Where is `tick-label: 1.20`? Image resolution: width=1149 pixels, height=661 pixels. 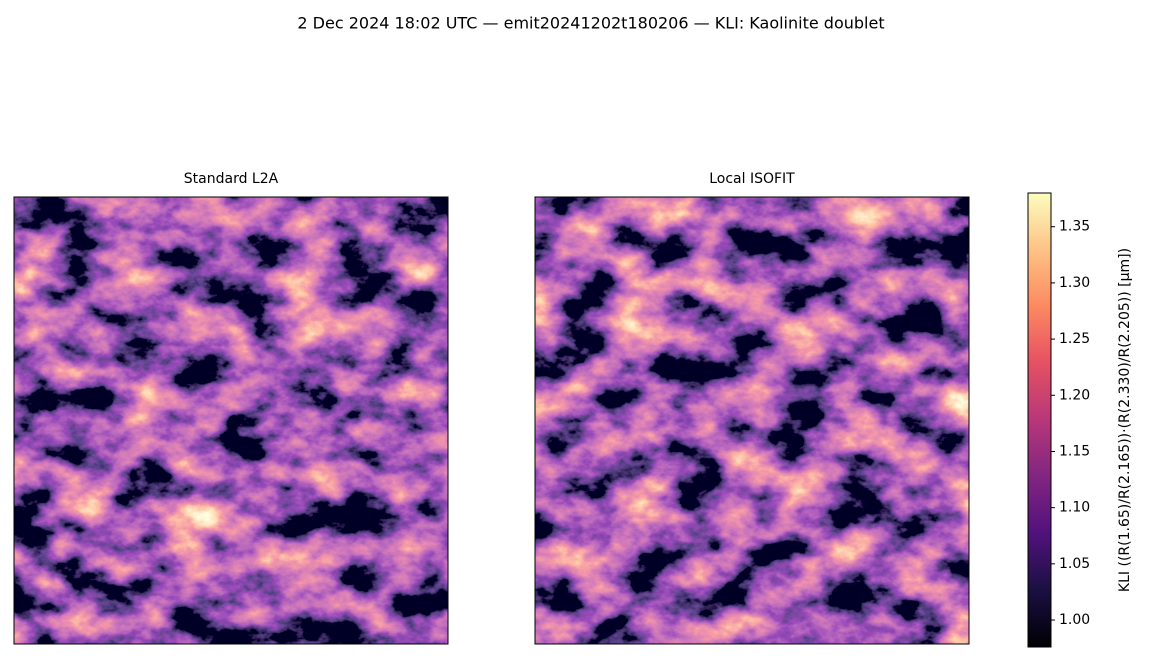
tick-label: 1.20 is located at coordinates (1074, 395).